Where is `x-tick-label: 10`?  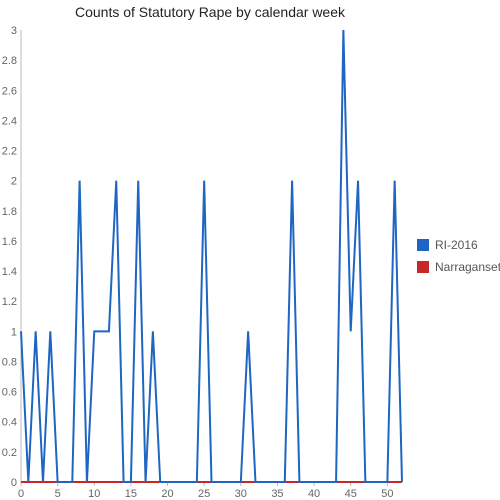 x-tick-label: 10 is located at coordinates (94, 494).